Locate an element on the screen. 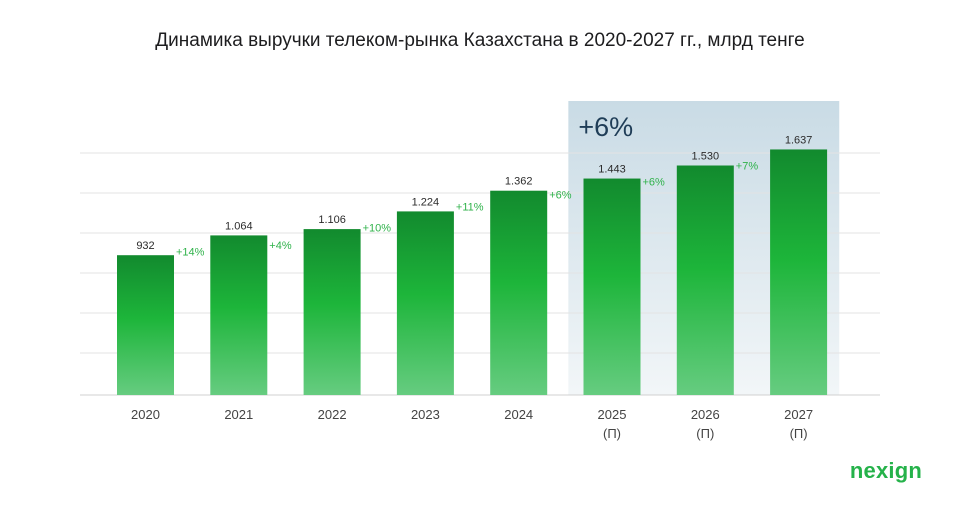 Image resolution: width=960 pixels, height=510 pixels. growth-label-2023: +10% is located at coordinates (377, 228).